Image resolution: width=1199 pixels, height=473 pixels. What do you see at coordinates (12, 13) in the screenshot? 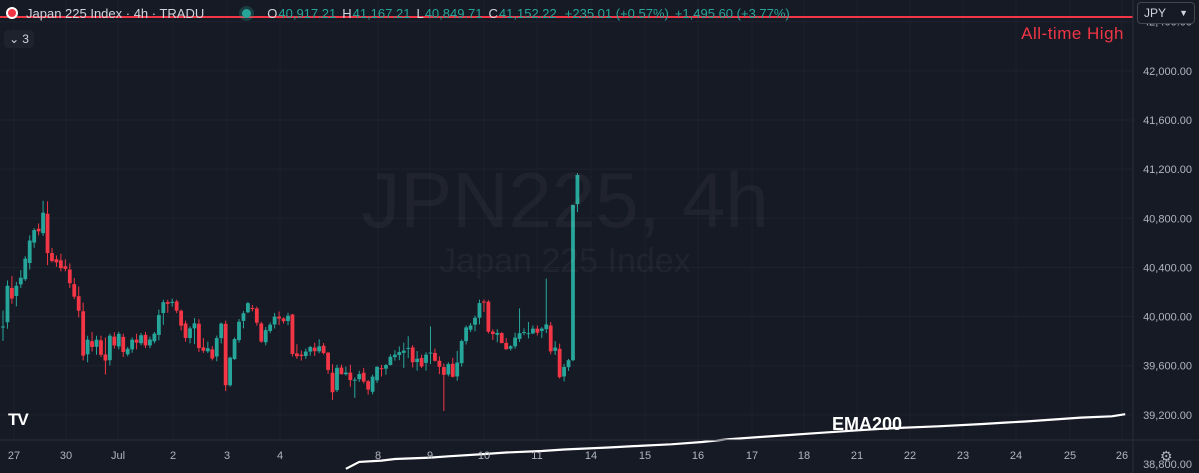
I see `symbol-flag-icon` at bounding box center [12, 13].